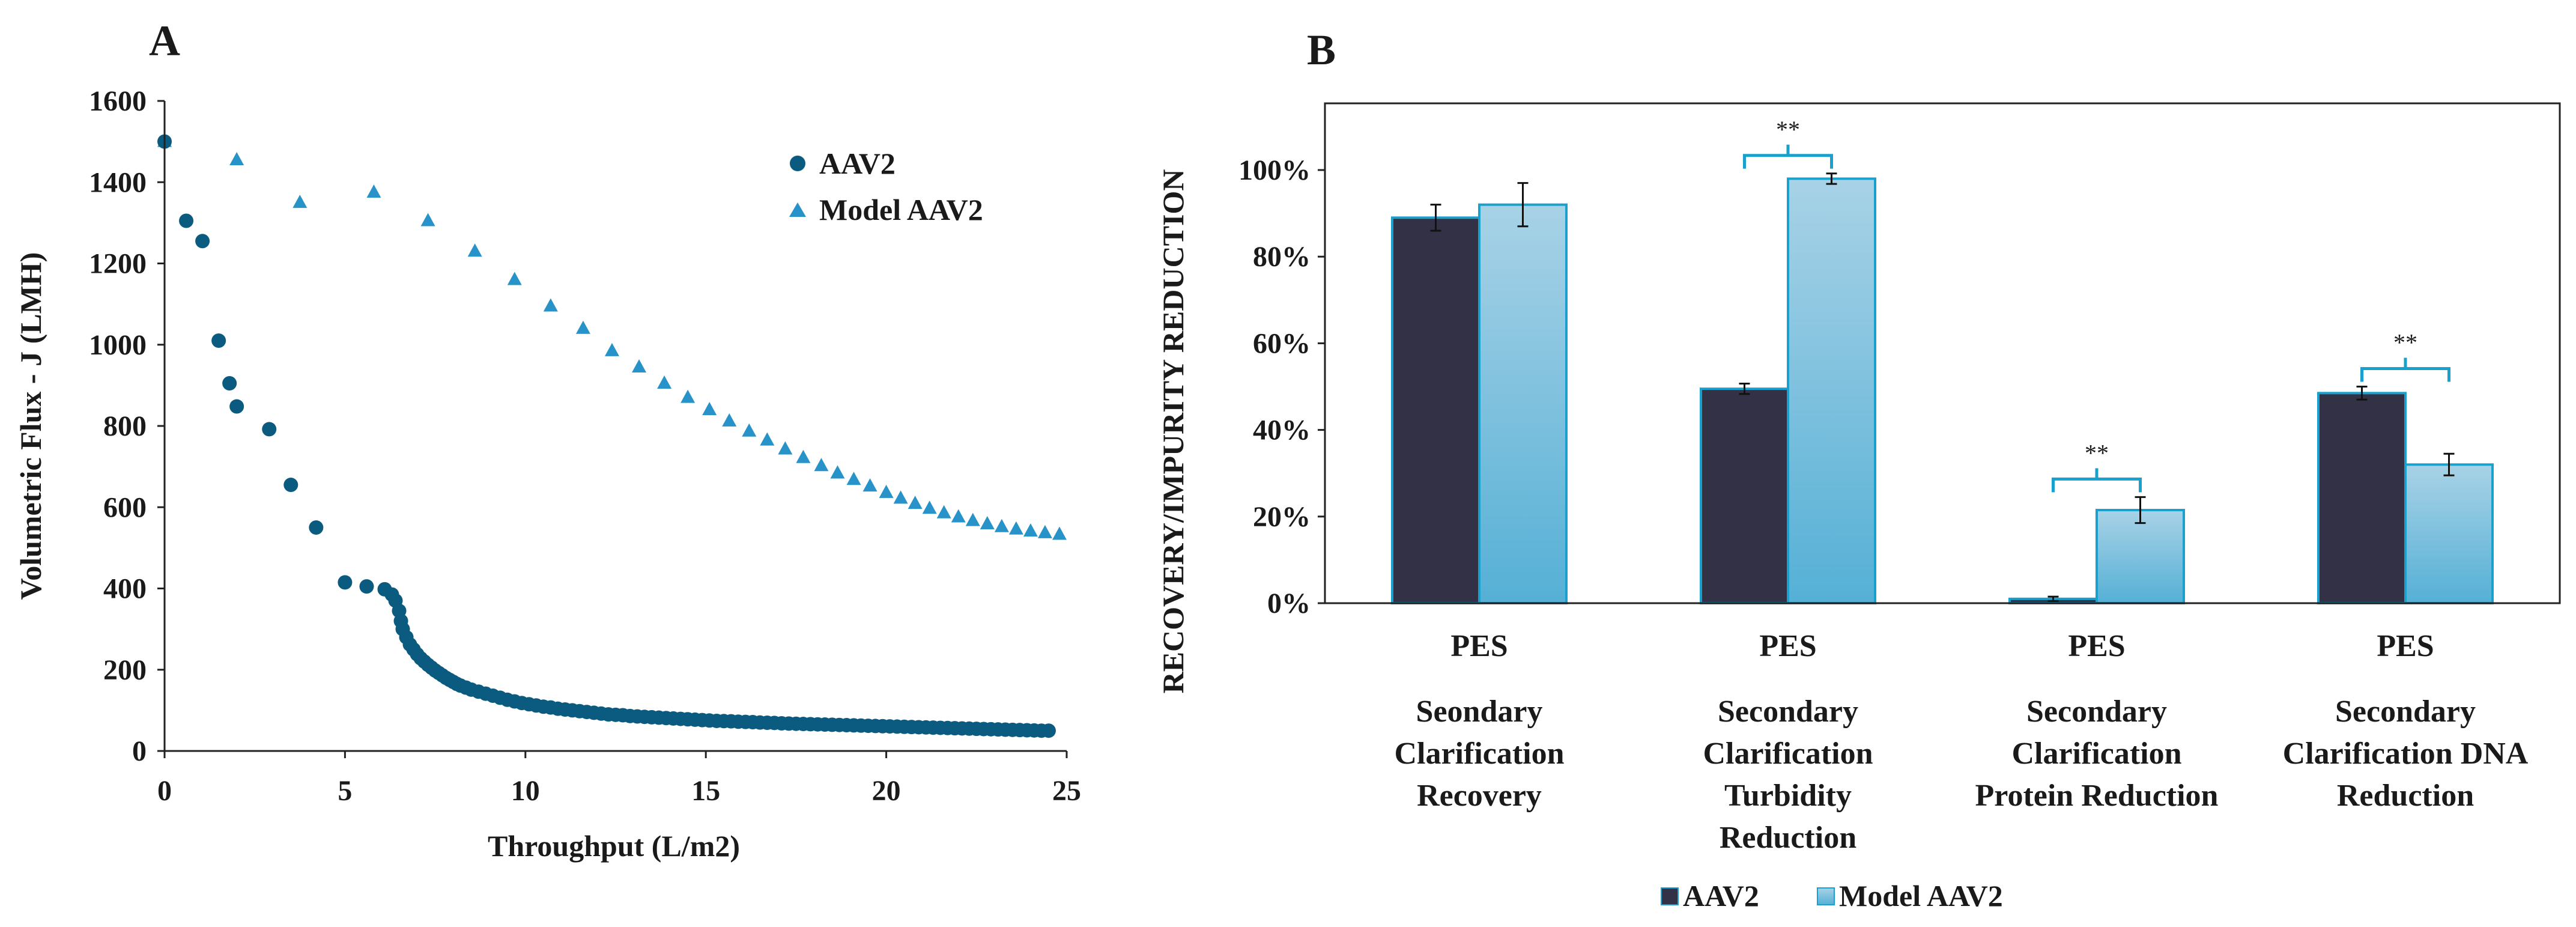  What do you see at coordinates (1173, 431) in the screenshot?
I see `panel-b-y-axis-title: RECOVERY/IMPURITY REDUCTION` at bounding box center [1173, 431].